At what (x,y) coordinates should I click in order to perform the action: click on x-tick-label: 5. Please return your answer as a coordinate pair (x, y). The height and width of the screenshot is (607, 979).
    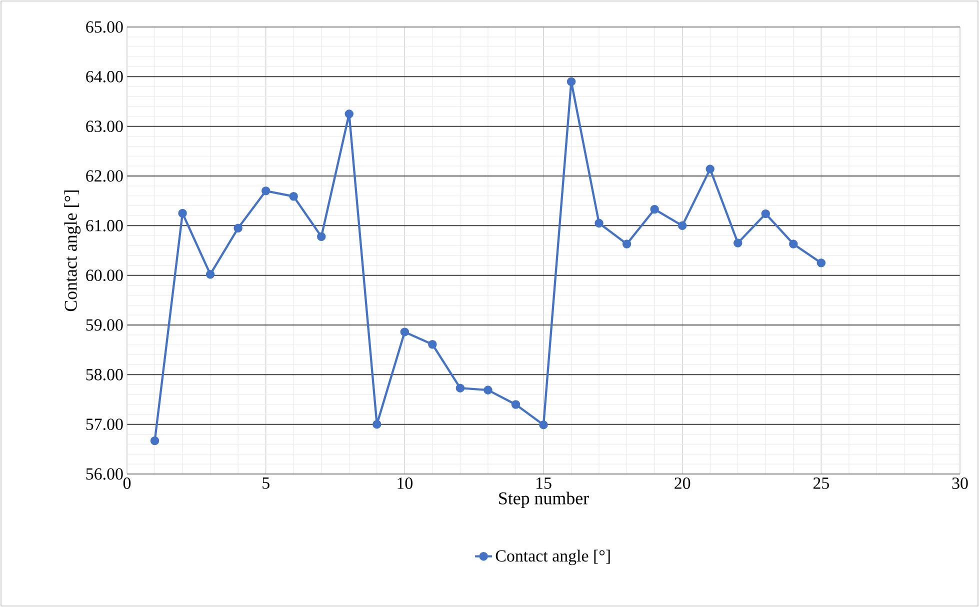
    Looking at the image, I should click on (266, 483).